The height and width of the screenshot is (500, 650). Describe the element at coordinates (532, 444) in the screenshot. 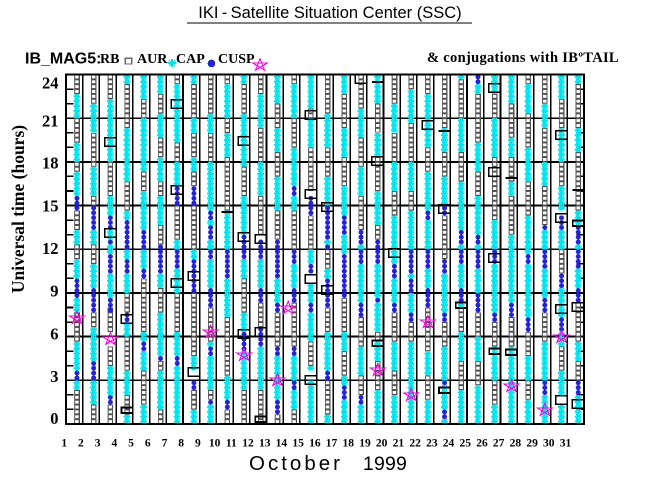

I see `svg-text: 29` at that location.